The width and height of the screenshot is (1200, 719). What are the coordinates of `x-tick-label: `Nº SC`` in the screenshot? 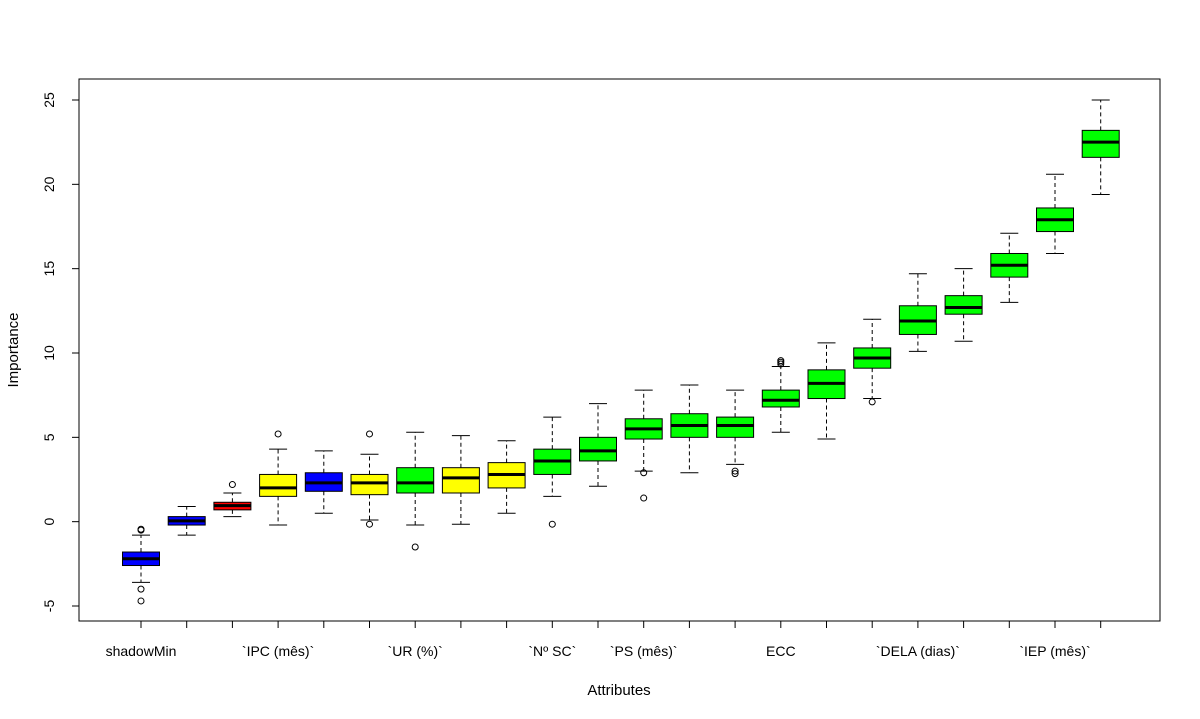 It's located at (552, 651).